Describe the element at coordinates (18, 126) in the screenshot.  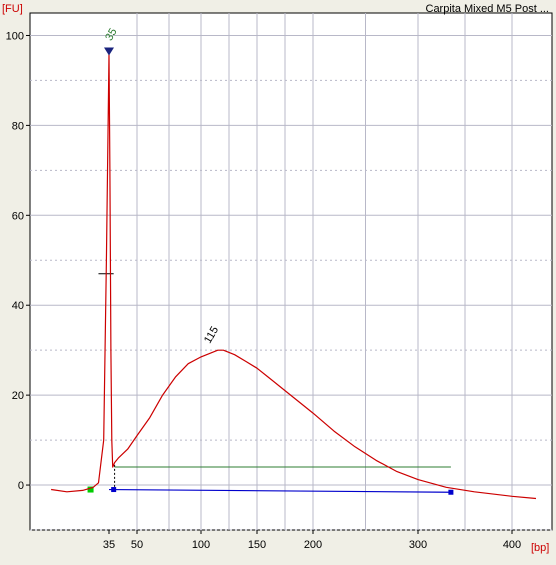
I see `y-tick-label: 80` at that location.